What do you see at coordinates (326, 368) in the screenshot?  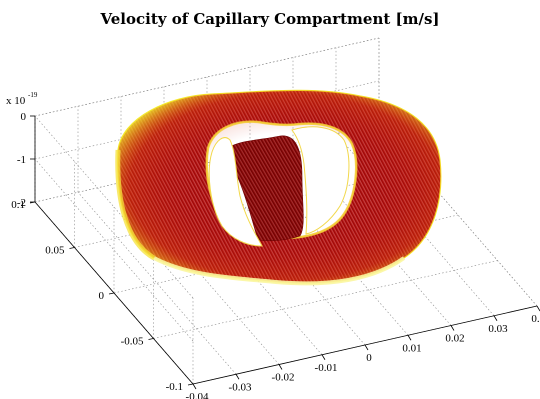 I see `x-tick-label: -0.01` at bounding box center [326, 368].